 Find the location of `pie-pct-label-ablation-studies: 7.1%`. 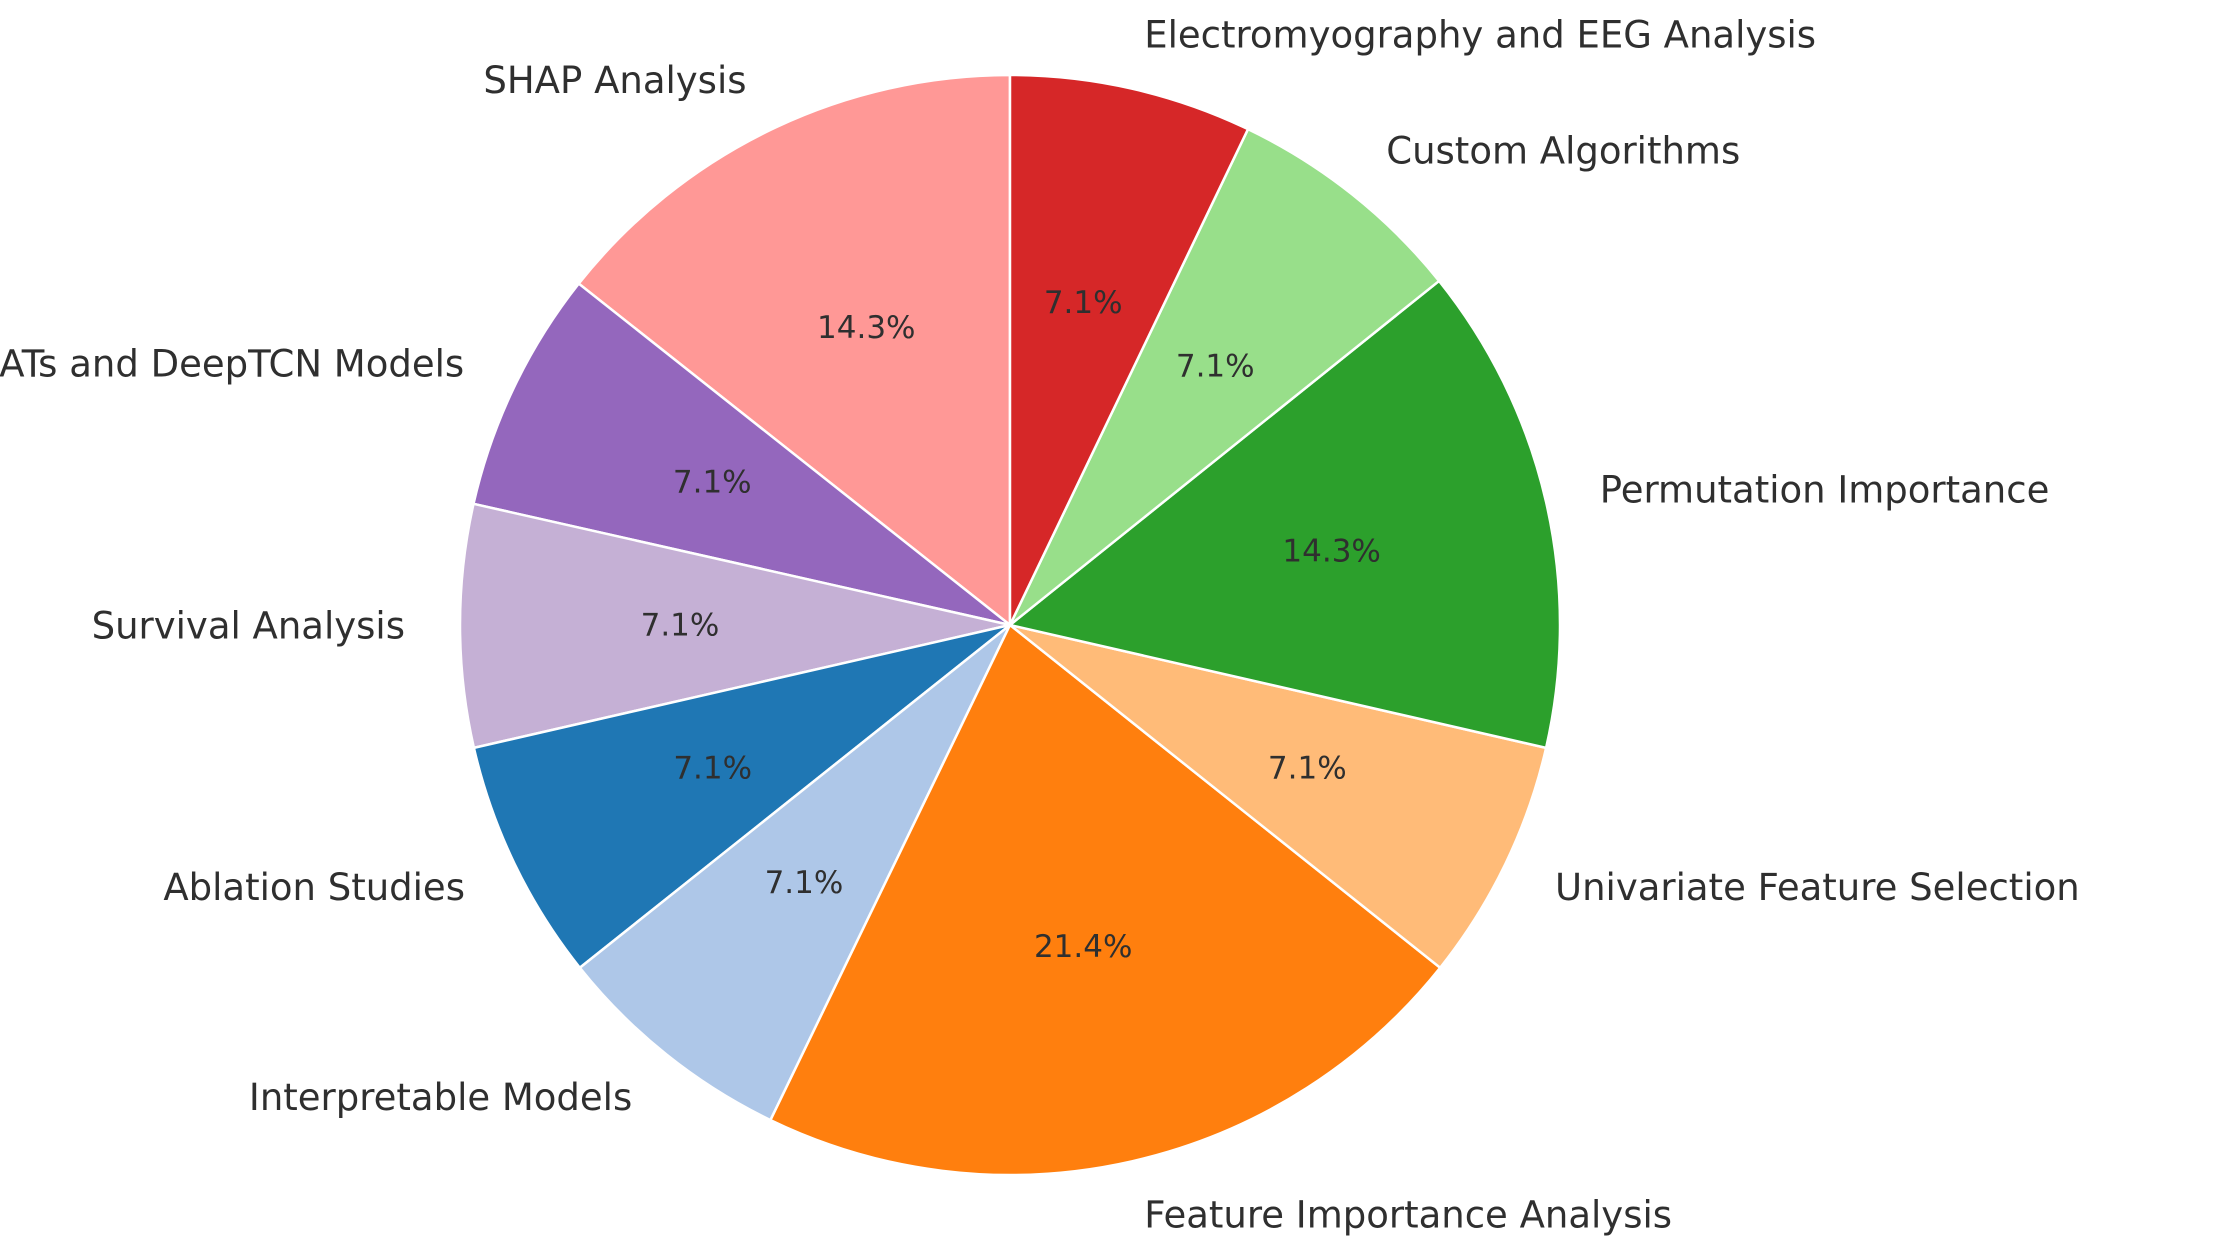

pie-pct-label-ablation-studies: 7.1% is located at coordinates (712, 768).